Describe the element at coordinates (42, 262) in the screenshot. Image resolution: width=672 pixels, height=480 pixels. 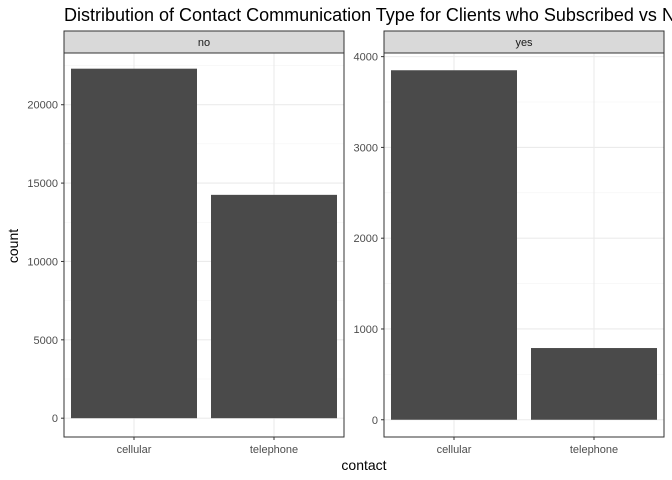
I see `y-tick-label: 10000` at that location.